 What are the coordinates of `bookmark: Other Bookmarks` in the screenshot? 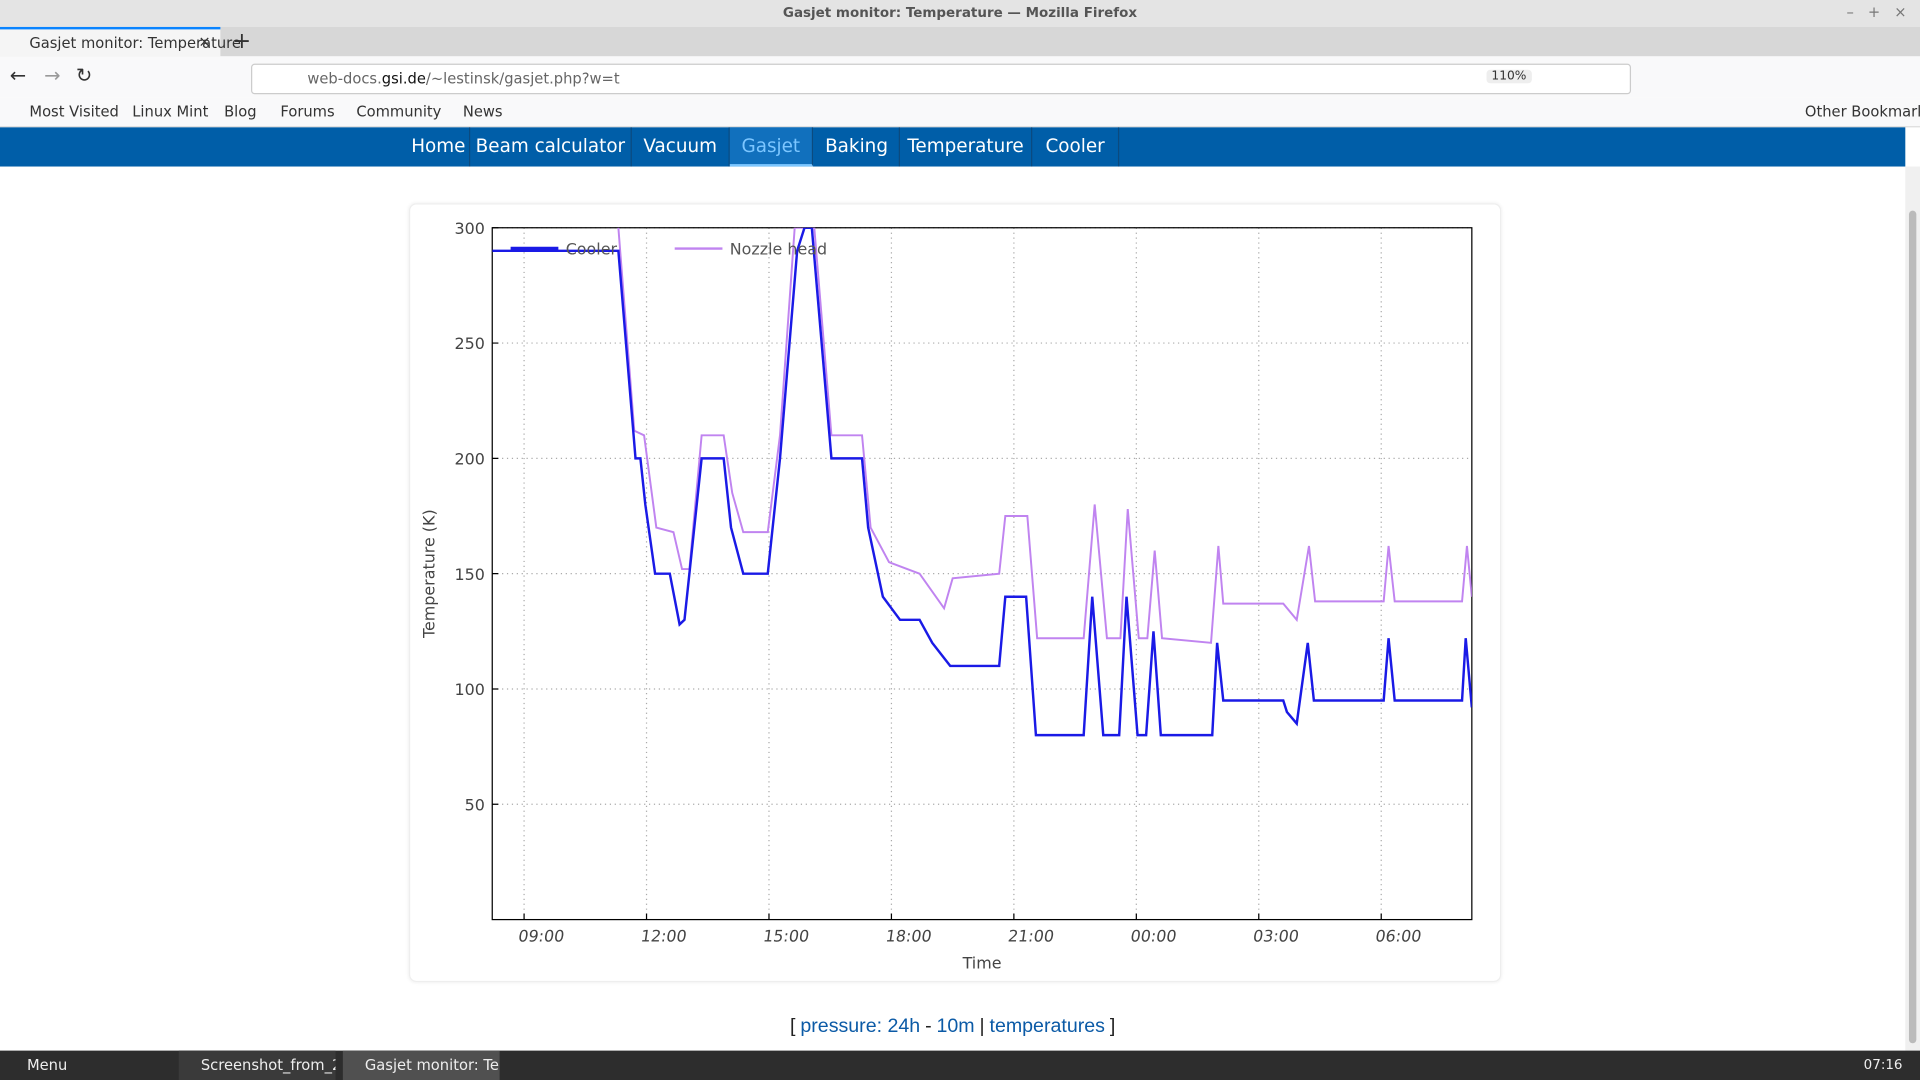 It's located at (1862, 111).